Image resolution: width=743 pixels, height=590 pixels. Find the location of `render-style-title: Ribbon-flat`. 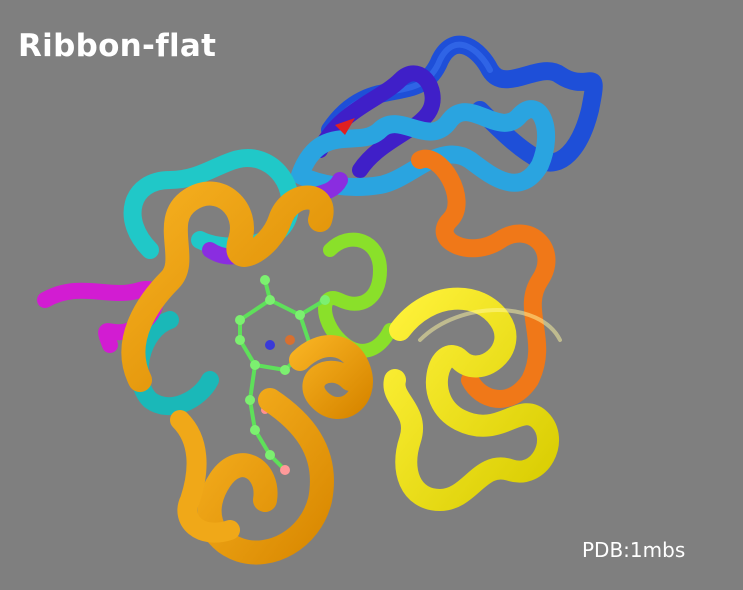

render-style-title: Ribbon-flat is located at coordinates (117, 46).